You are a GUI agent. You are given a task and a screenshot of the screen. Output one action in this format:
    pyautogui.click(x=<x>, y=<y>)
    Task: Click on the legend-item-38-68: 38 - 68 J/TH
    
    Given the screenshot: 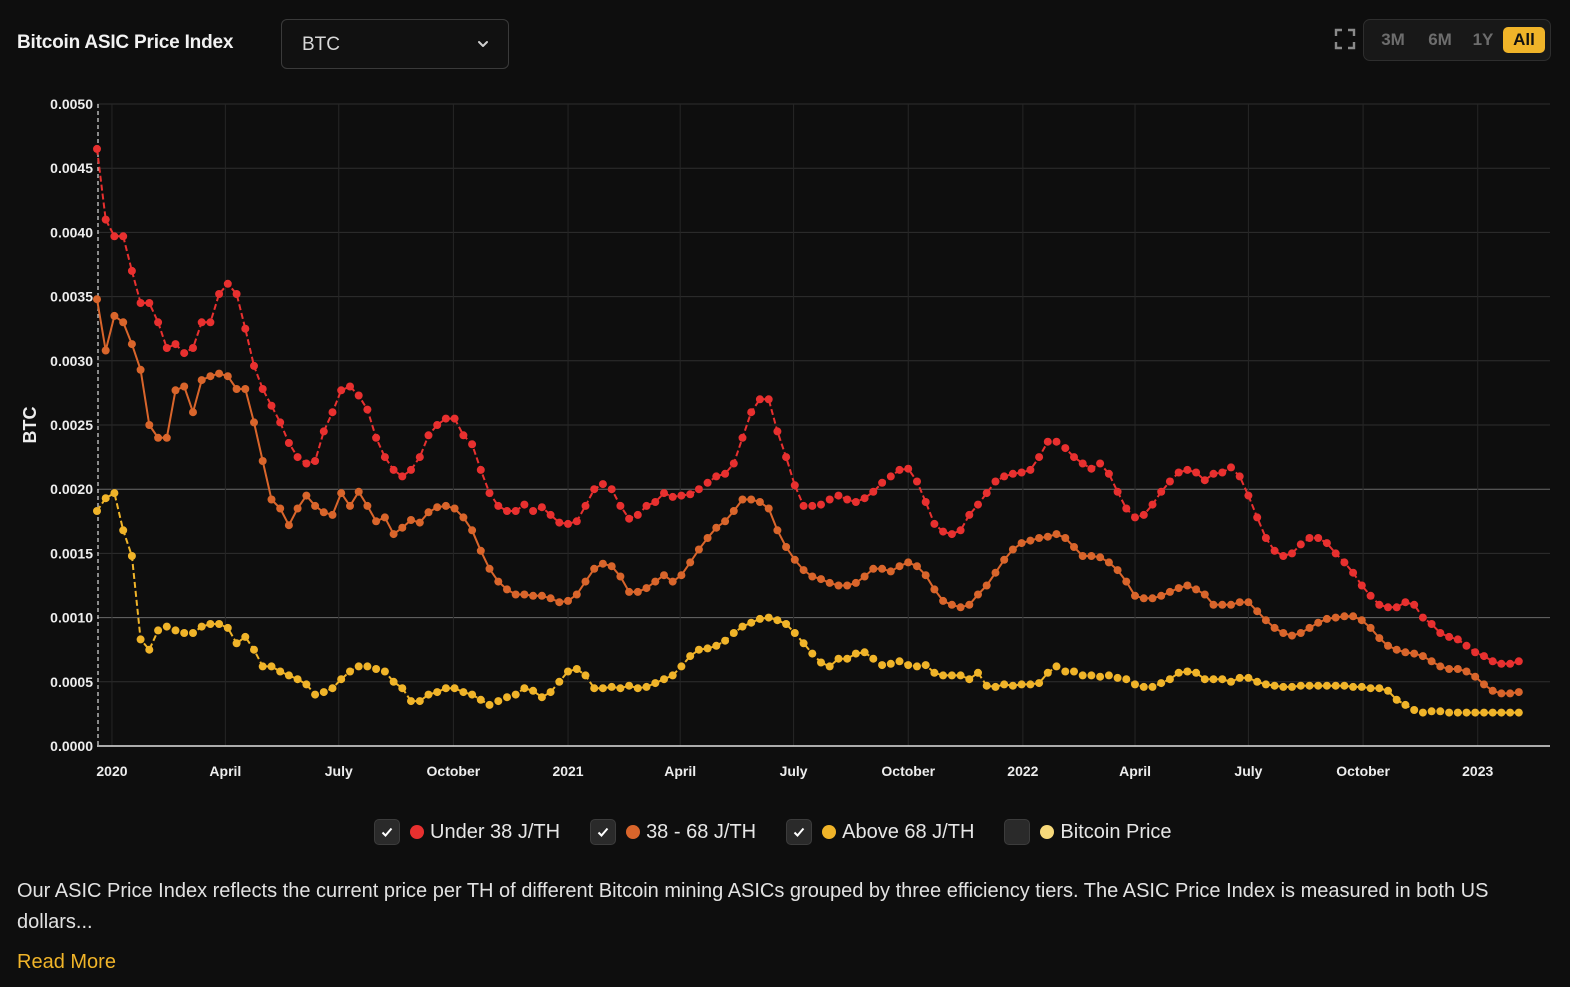 What is the action you would take?
    pyautogui.click(x=673, y=832)
    